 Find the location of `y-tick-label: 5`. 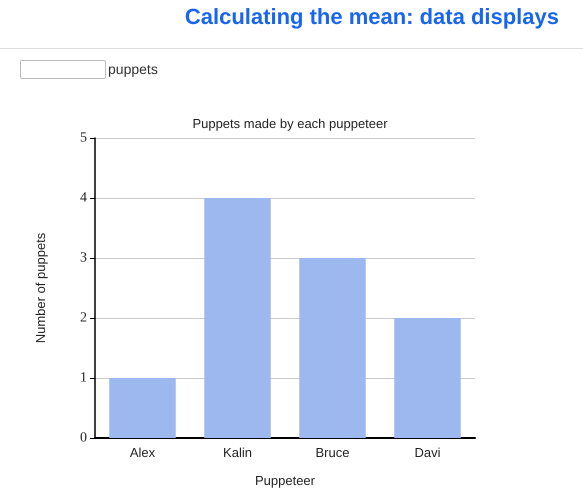

y-tick-label: 5 is located at coordinates (83, 138).